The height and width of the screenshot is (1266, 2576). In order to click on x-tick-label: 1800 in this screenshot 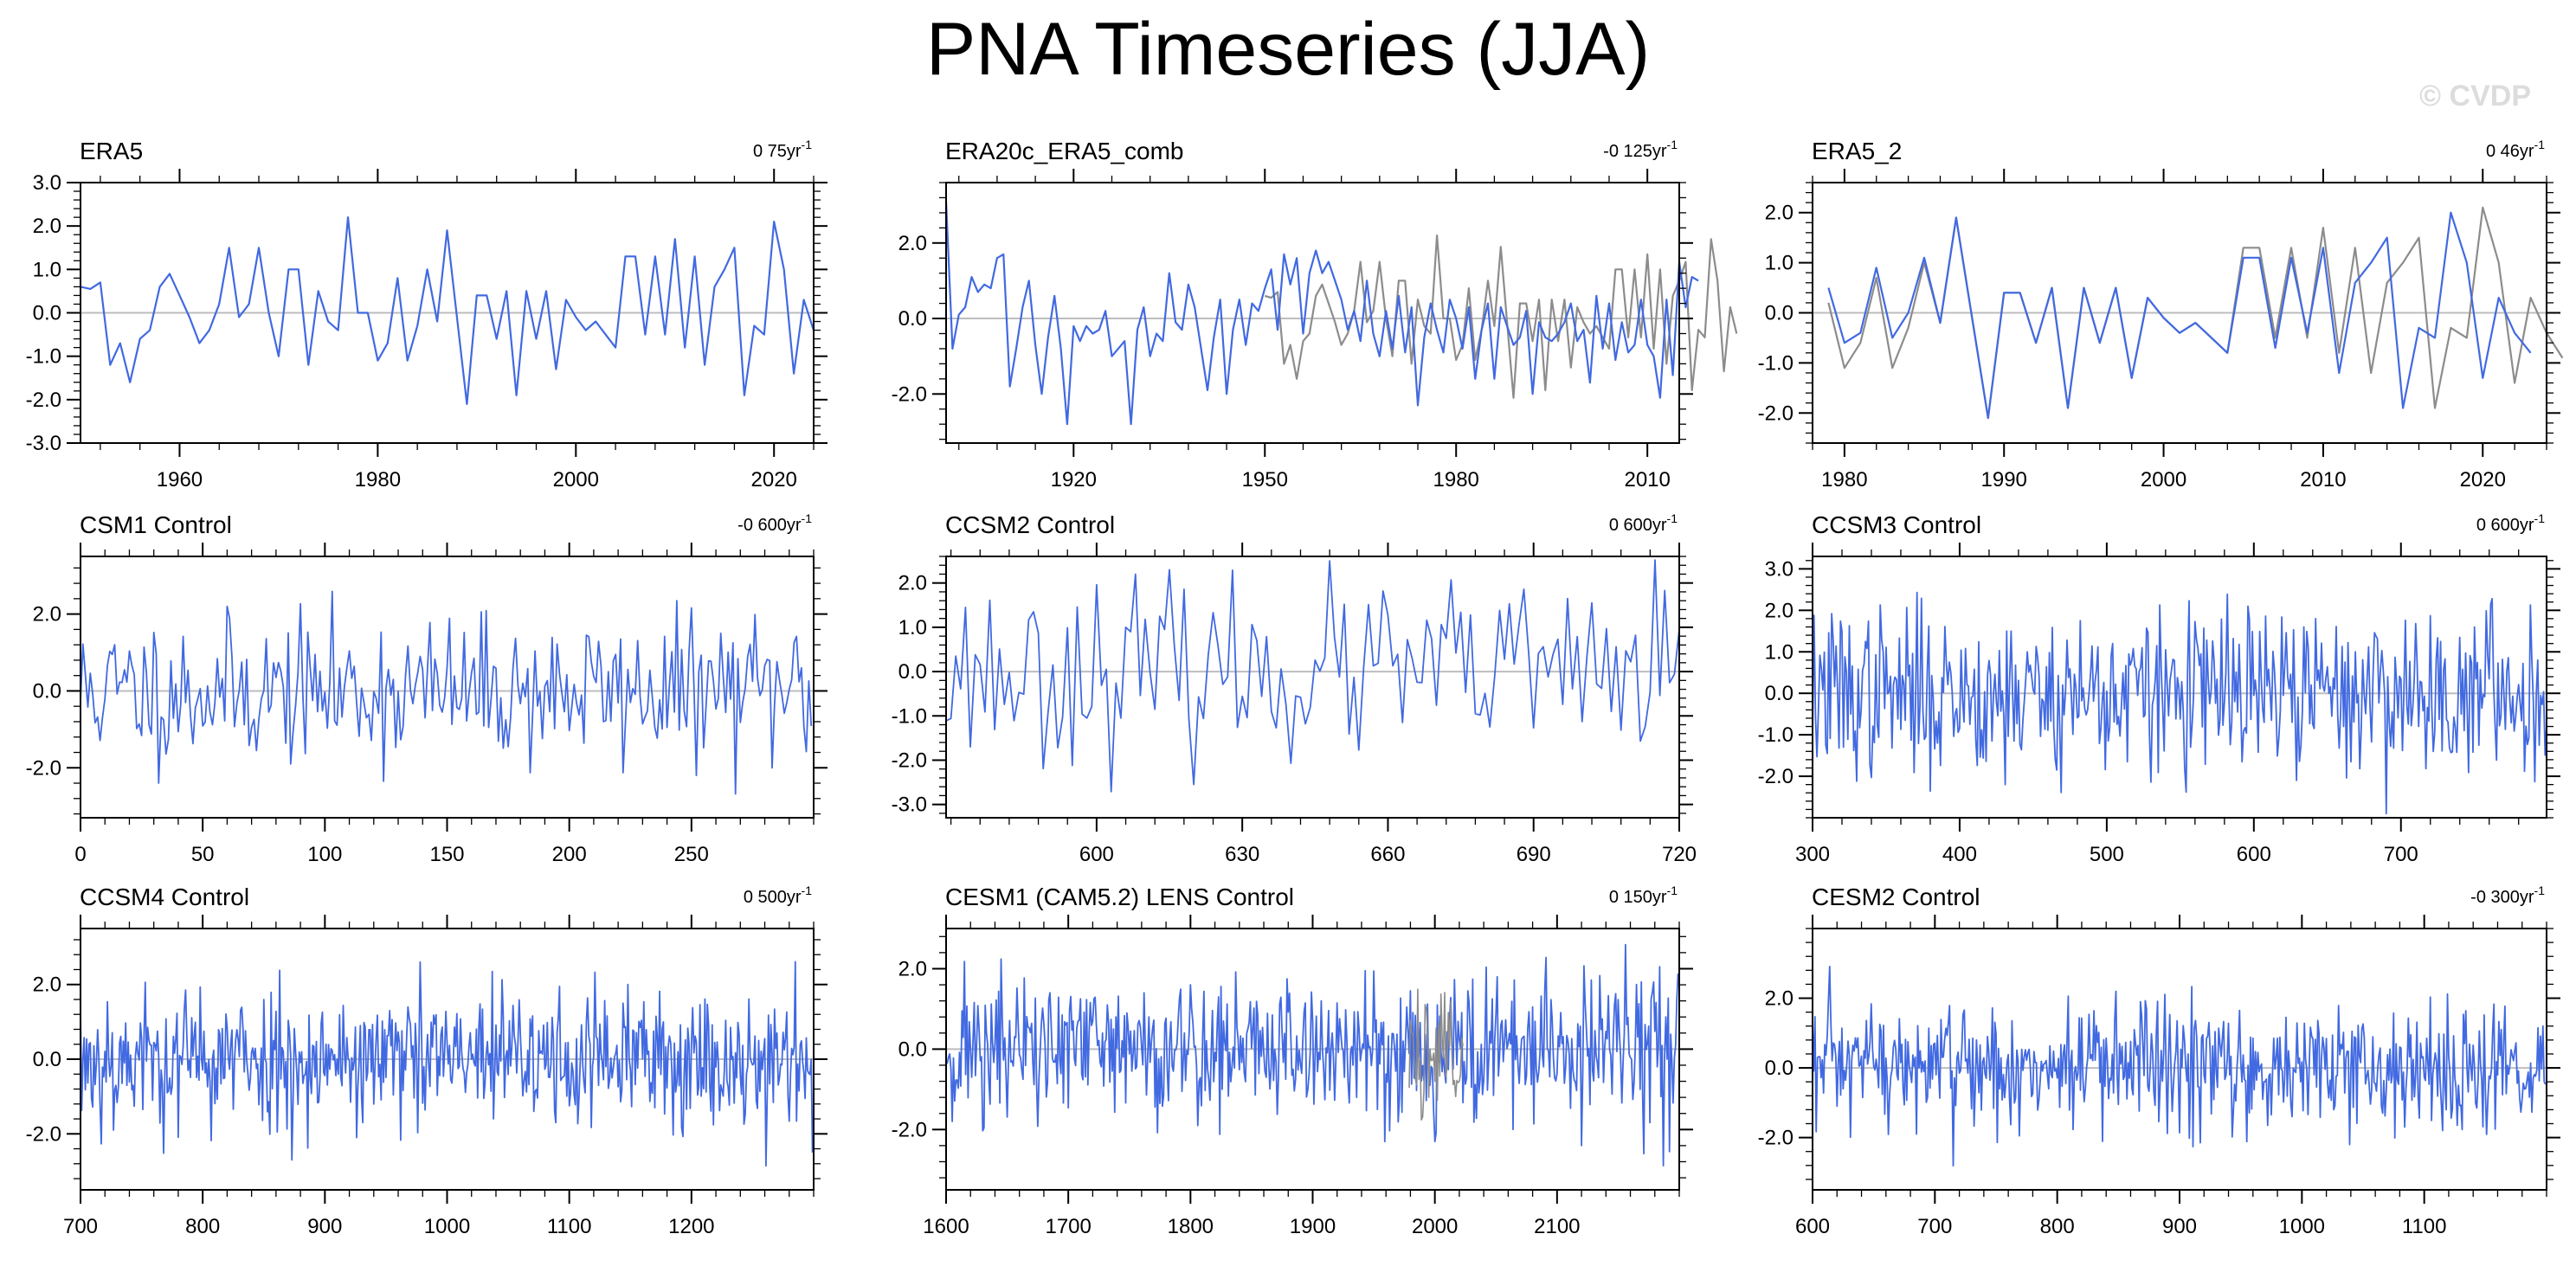, I will do `click(1191, 1226)`.